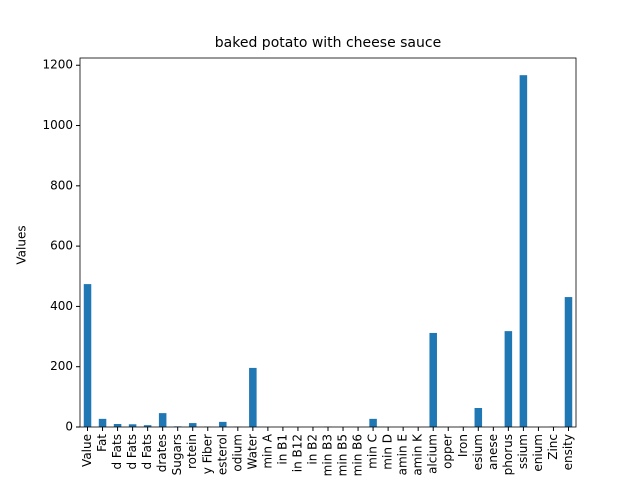  Describe the element at coordinates (343, 455) in the screenshot. I see `x-tick-label: min B5` at that location.